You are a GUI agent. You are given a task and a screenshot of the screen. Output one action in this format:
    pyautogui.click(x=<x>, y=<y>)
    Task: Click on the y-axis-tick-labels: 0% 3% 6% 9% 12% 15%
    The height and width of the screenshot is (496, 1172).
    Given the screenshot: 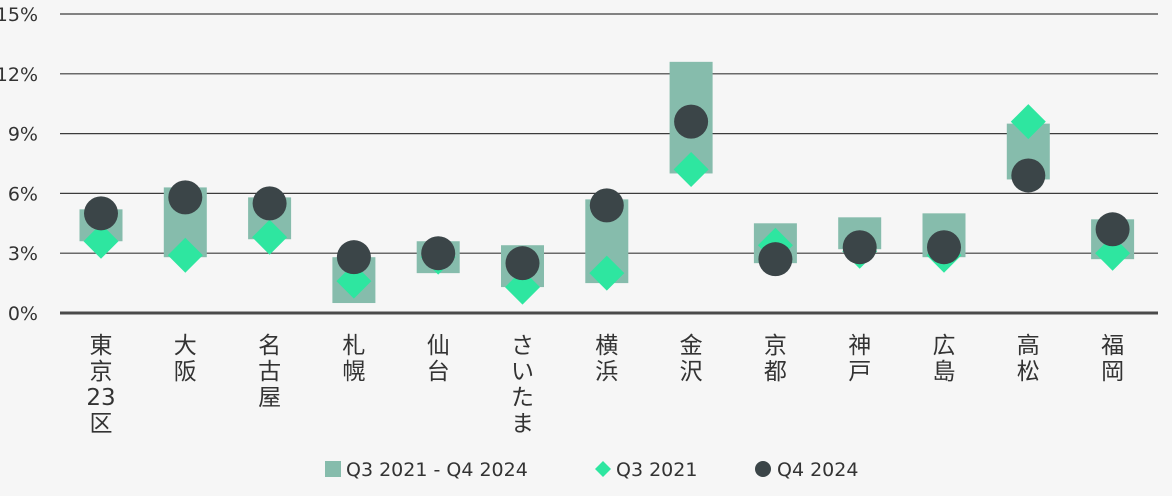 What is the action you would take?
    pyautogui.click(x=19, y=164)
    